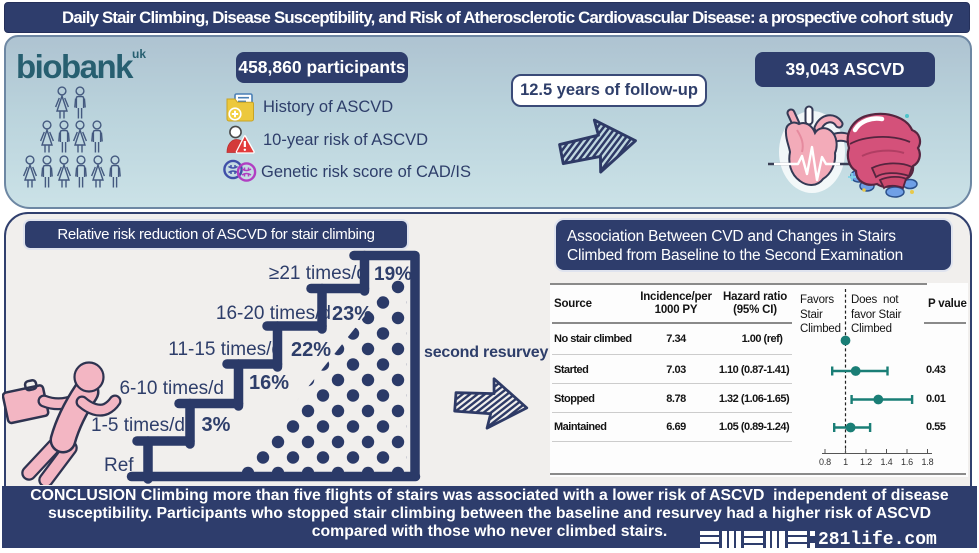 This screenshot has width=979, height=553. What do you see at coordinates (825, 462) in the screenshot?
I see `svg-text: 0.8` at bounding box center [825, 462].